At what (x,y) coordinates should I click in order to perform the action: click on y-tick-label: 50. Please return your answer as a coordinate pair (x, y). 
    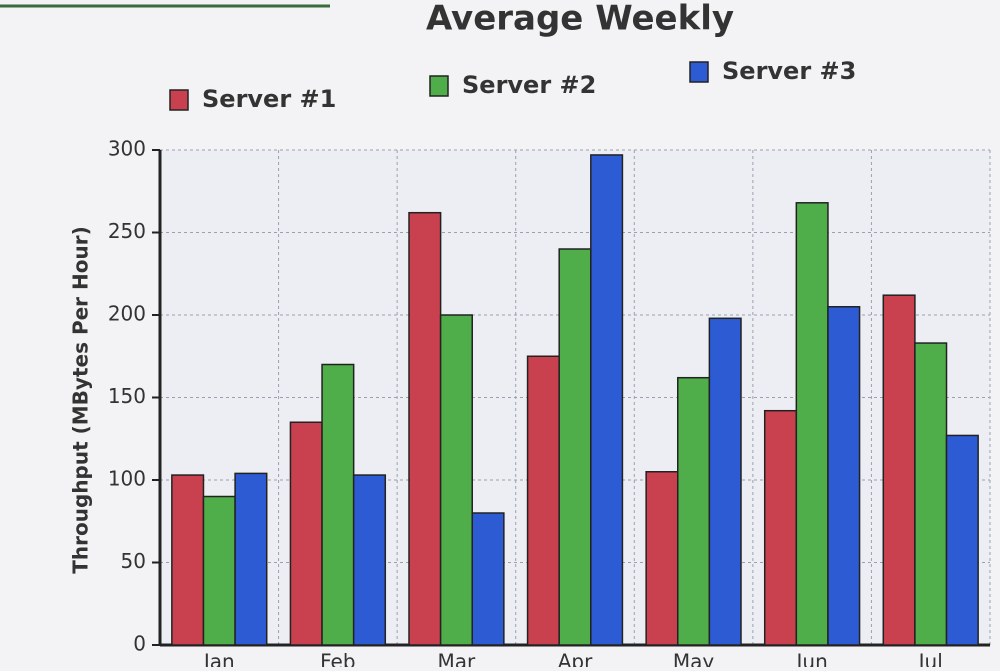
    Looking at the image, I should click on (133, 561).